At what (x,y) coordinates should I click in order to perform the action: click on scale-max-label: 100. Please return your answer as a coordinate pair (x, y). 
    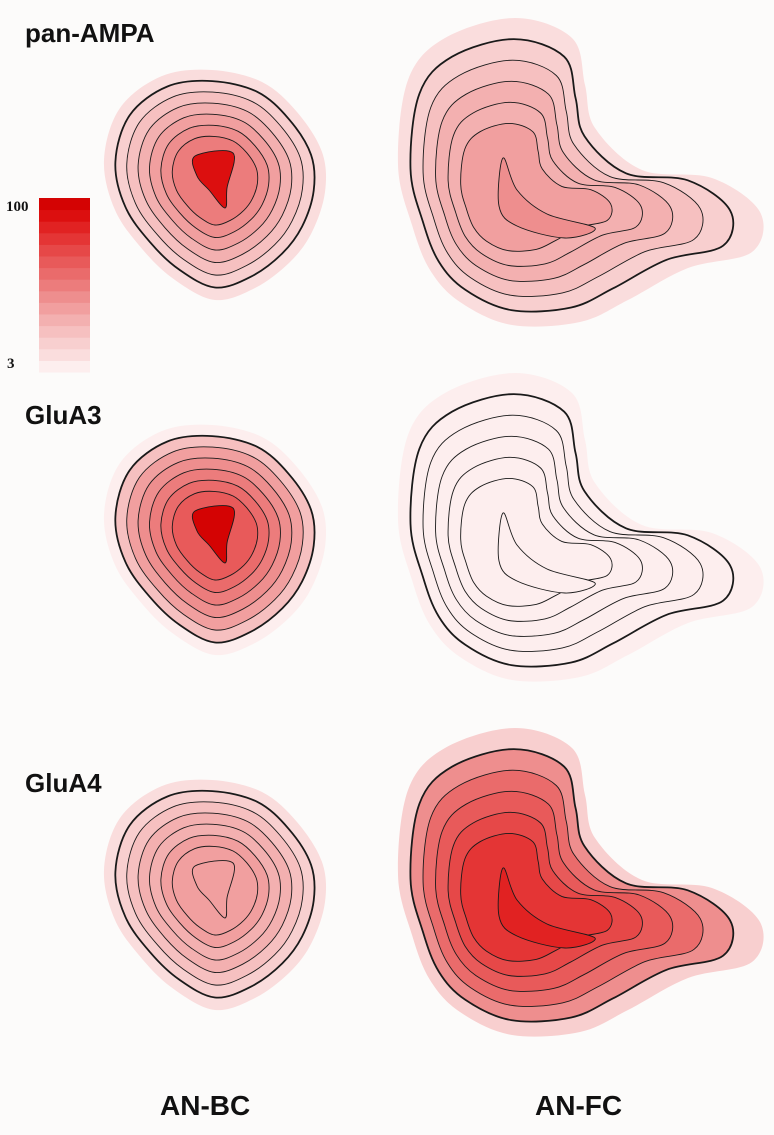
    Looking at the image, I should click on (17, 207).